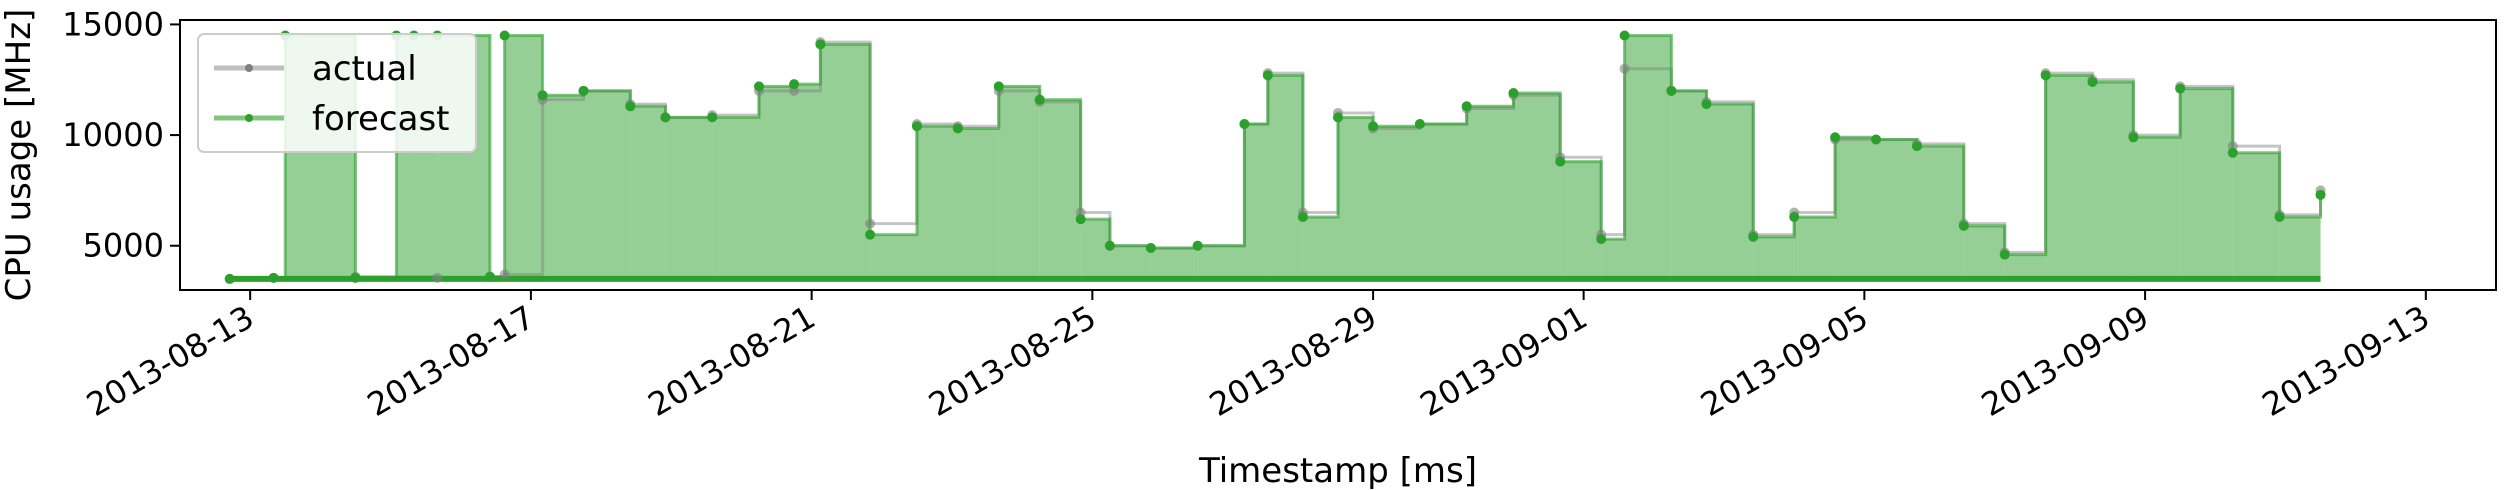 The width and height of the screenshot is (2504, 490). What do you see at coordinates (113, 24) in the screenshot?
I see `y-tick-label: 15000` at bounding box center [113, 24].